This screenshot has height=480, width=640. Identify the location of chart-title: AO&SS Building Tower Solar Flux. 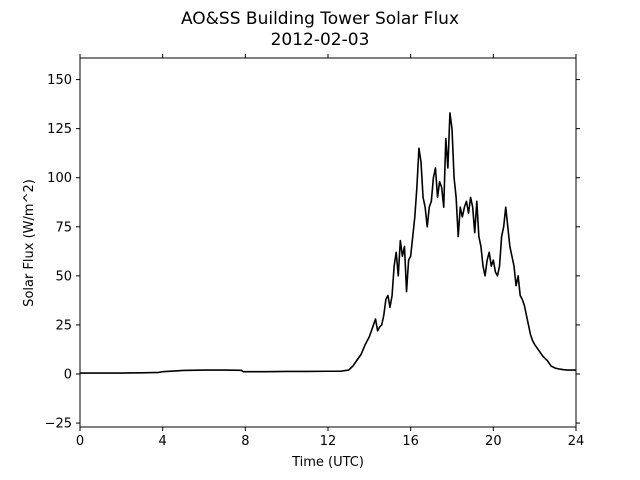
(320, 19).